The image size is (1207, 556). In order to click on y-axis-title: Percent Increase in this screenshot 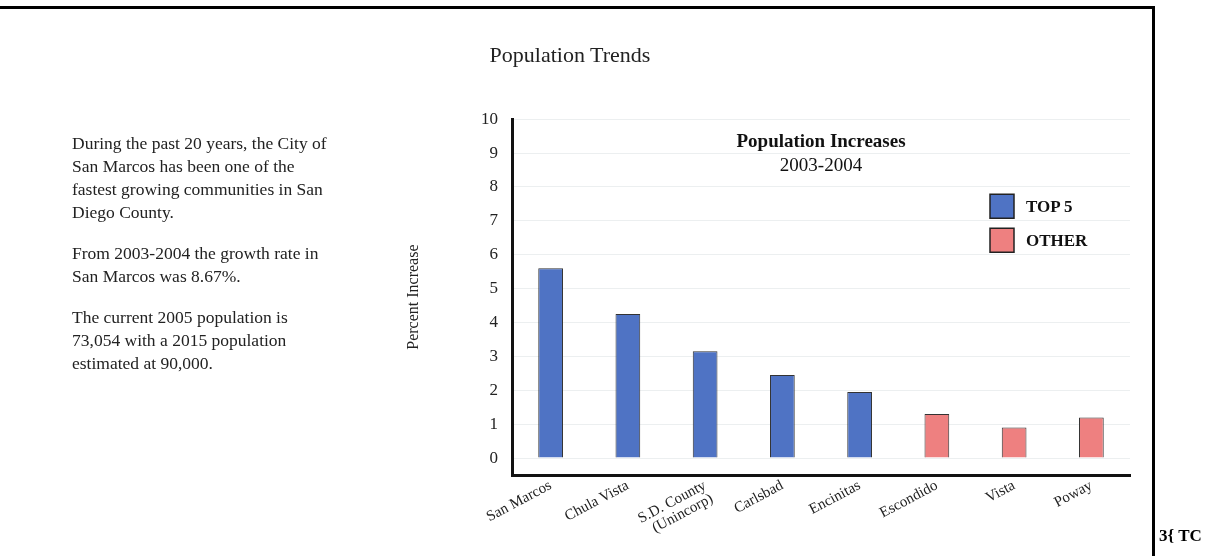, I will do `click(412, 297)`.